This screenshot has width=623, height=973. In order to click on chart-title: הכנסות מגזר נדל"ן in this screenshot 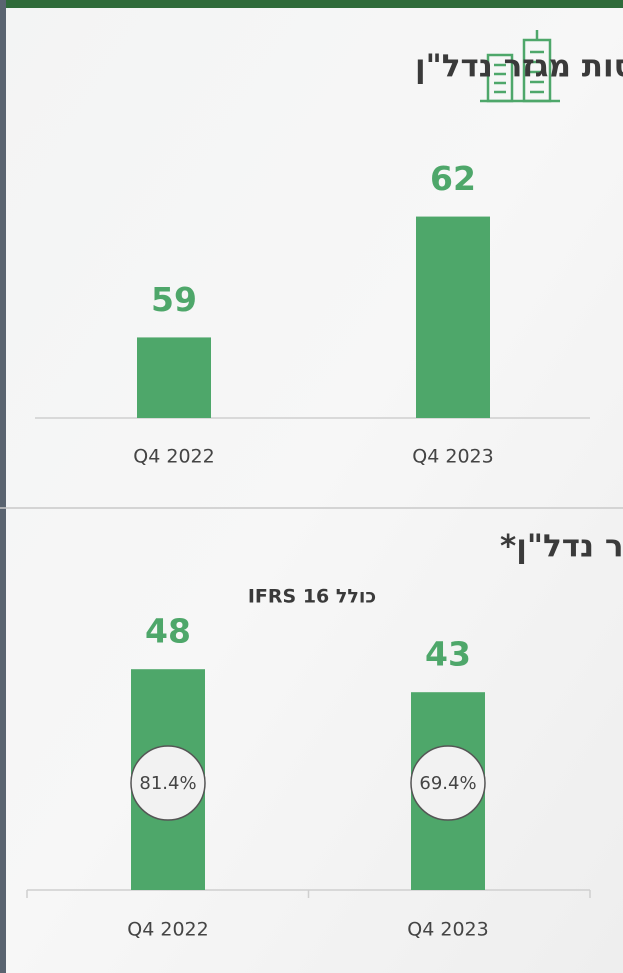, I will do `click(519, 67)`.